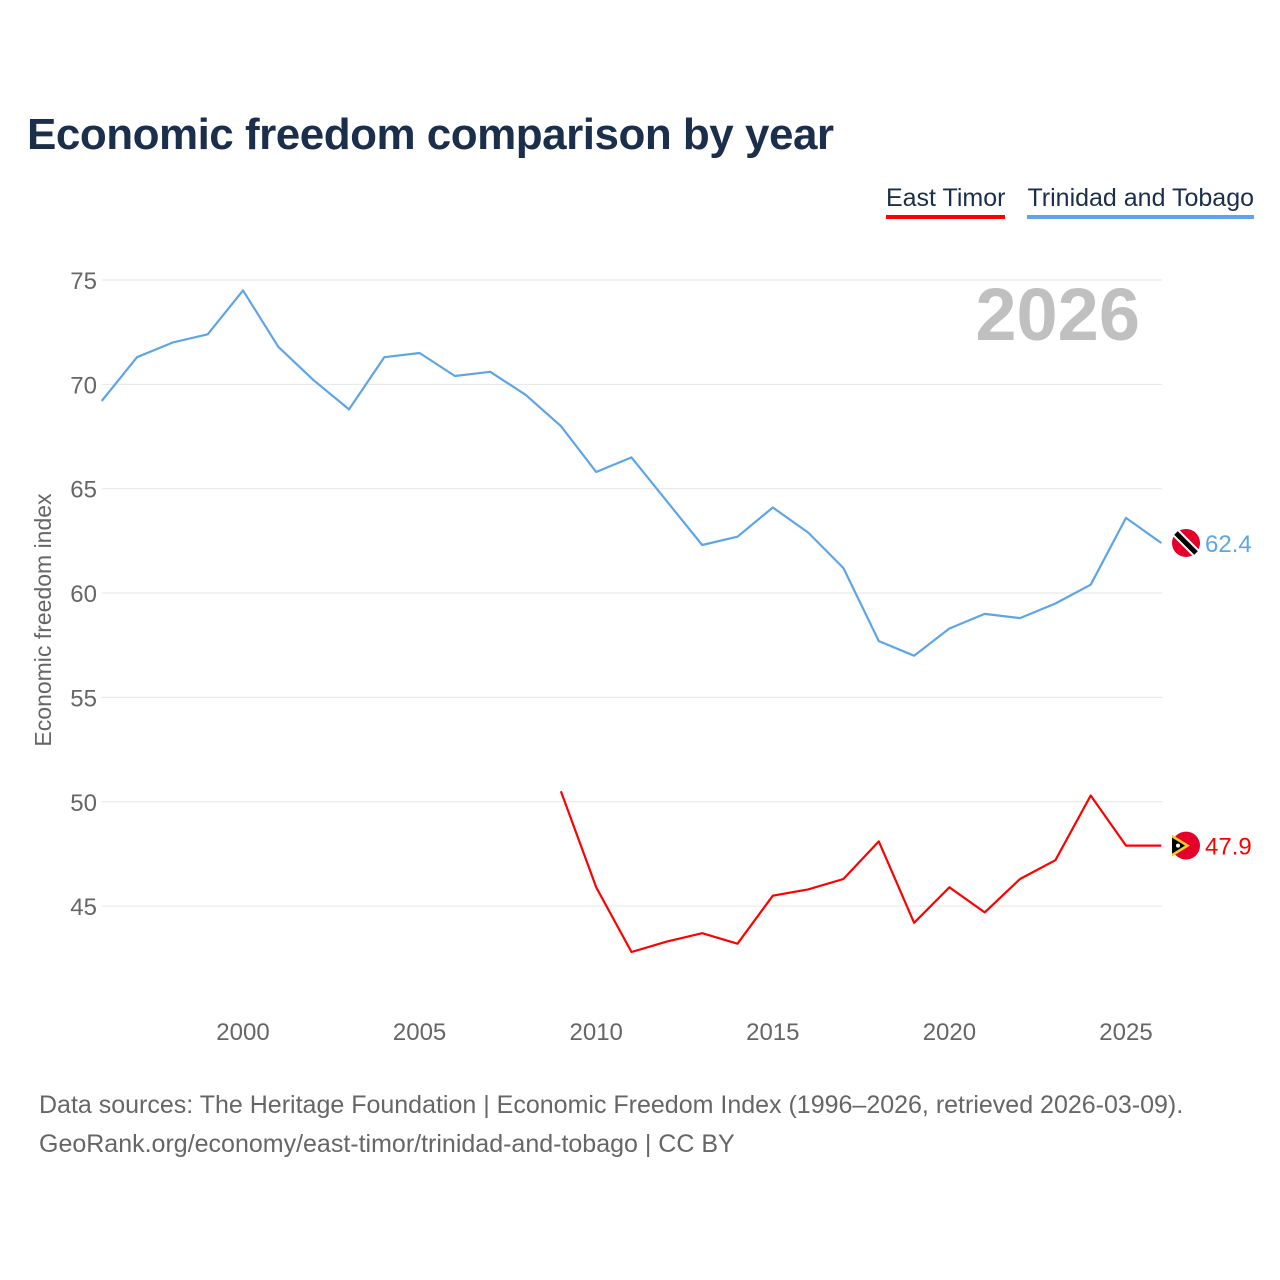 Image resolution: width=1280 pixels, height=1280 pixels. Describe the element at coordinates (242, 1032) in the screenshot. I see `x-tick-label: 2000` at that location.